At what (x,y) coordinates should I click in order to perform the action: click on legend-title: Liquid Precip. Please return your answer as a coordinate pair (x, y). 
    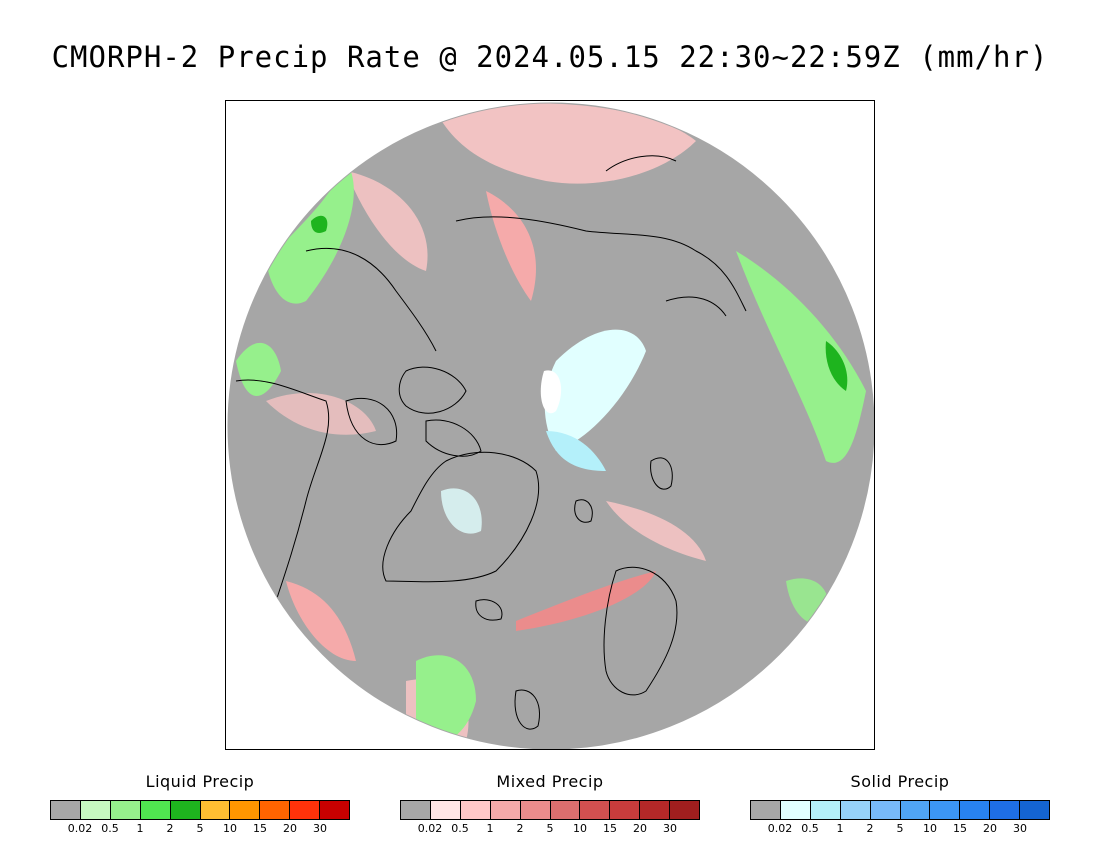
    Looking at the image, I should click on (200, 781).